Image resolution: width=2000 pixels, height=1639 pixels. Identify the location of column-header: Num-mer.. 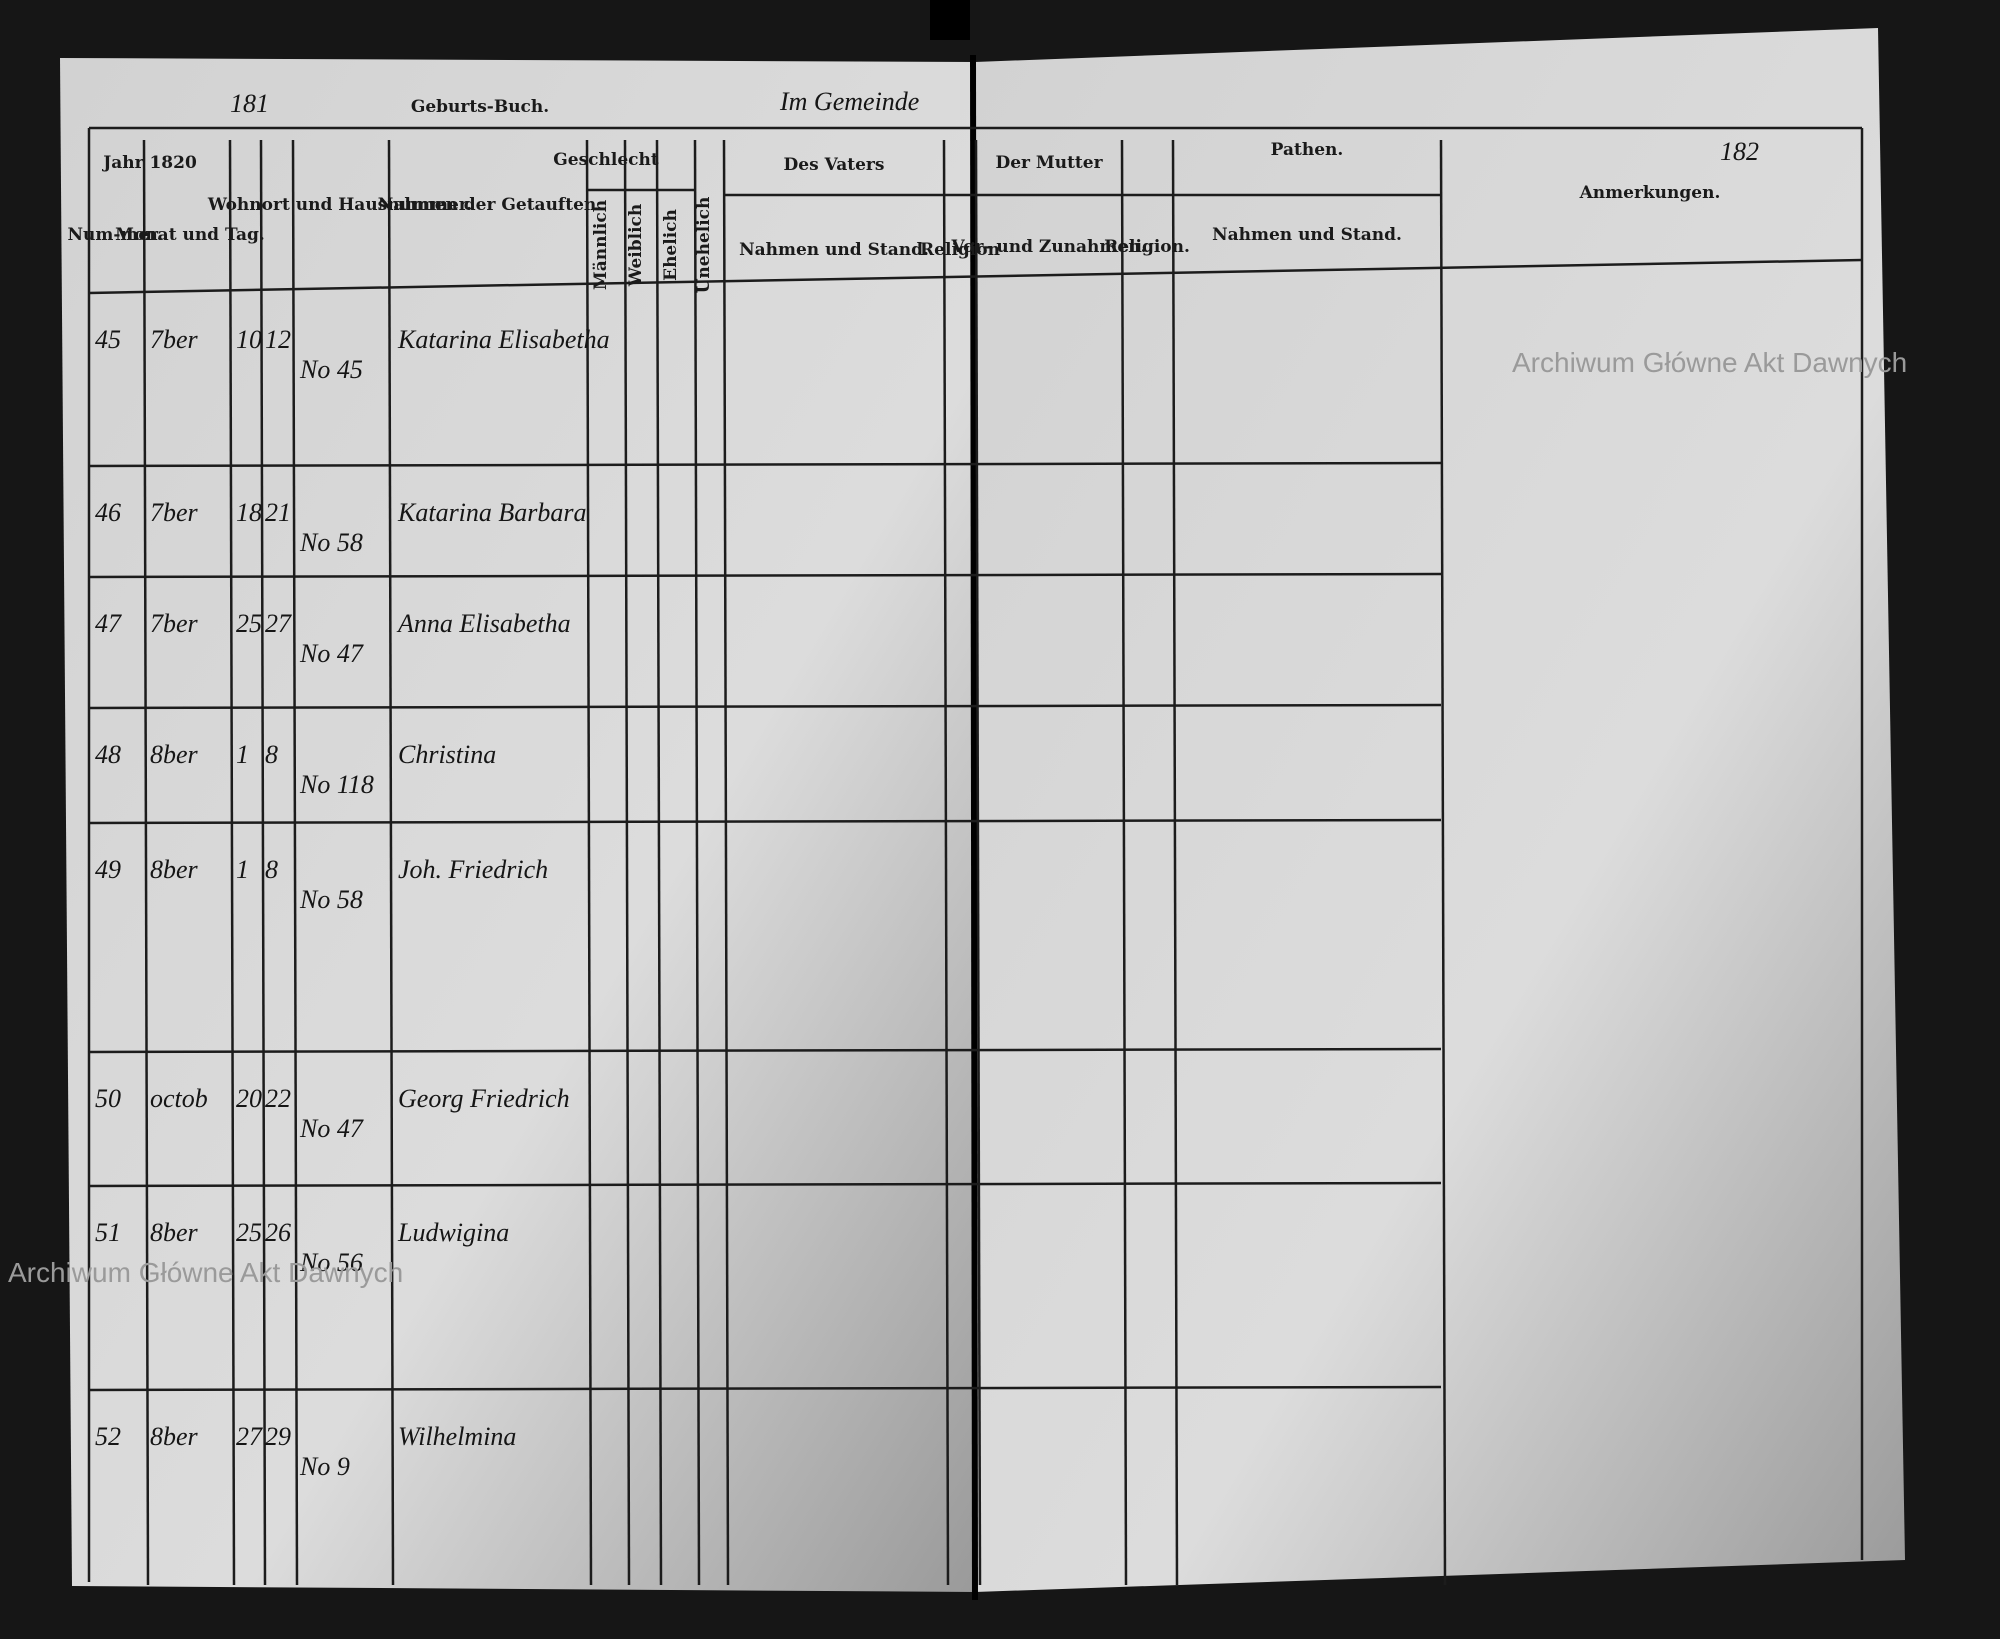
(114, 235).